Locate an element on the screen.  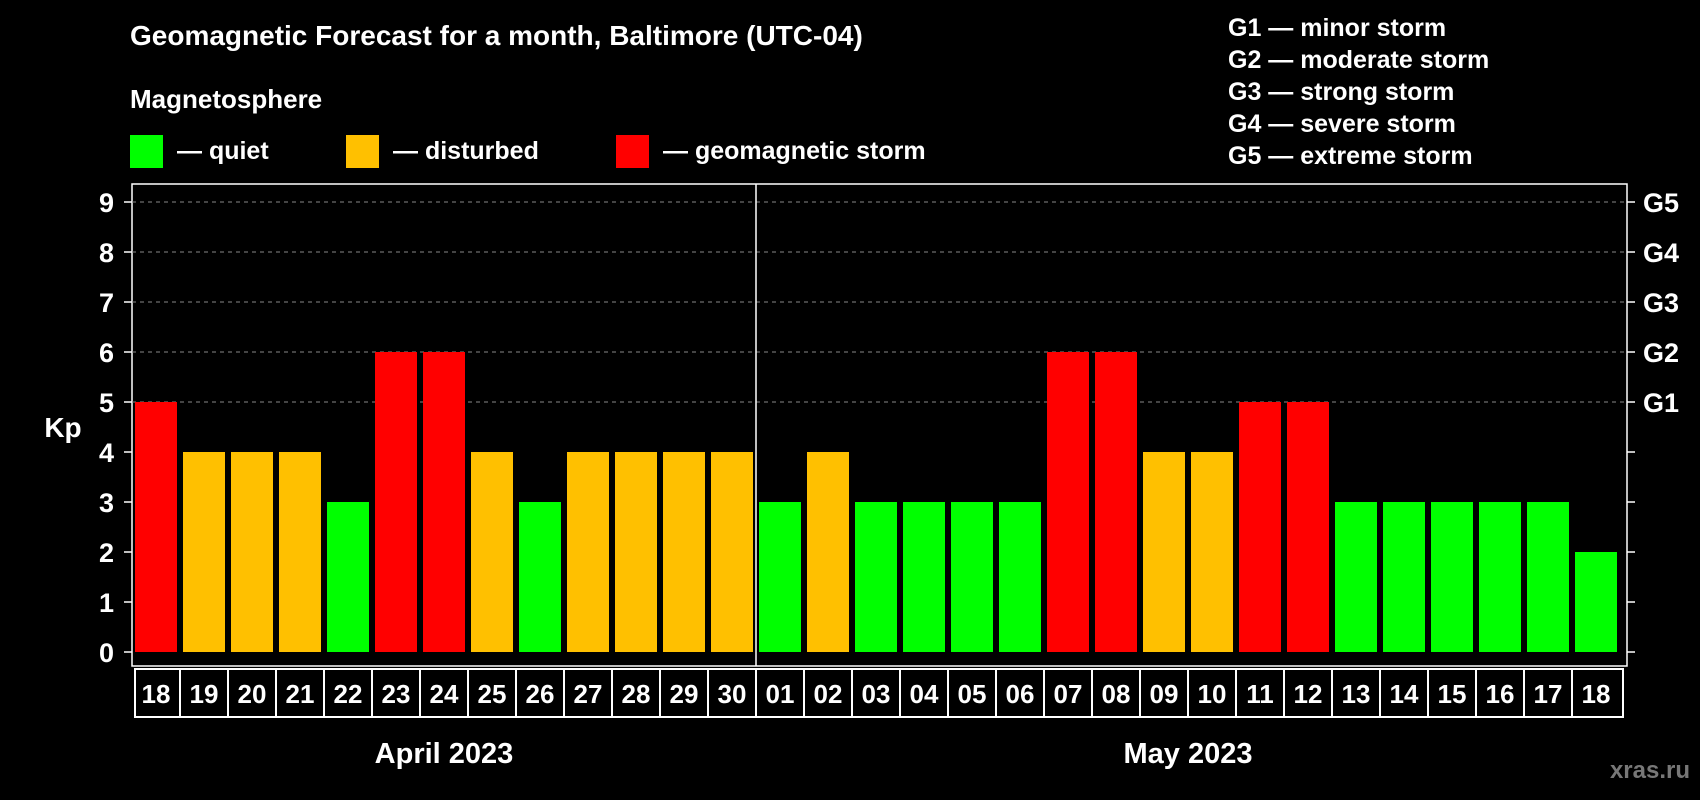
right-axis-label-g4: G4 is located at coordinates (1661, 253).